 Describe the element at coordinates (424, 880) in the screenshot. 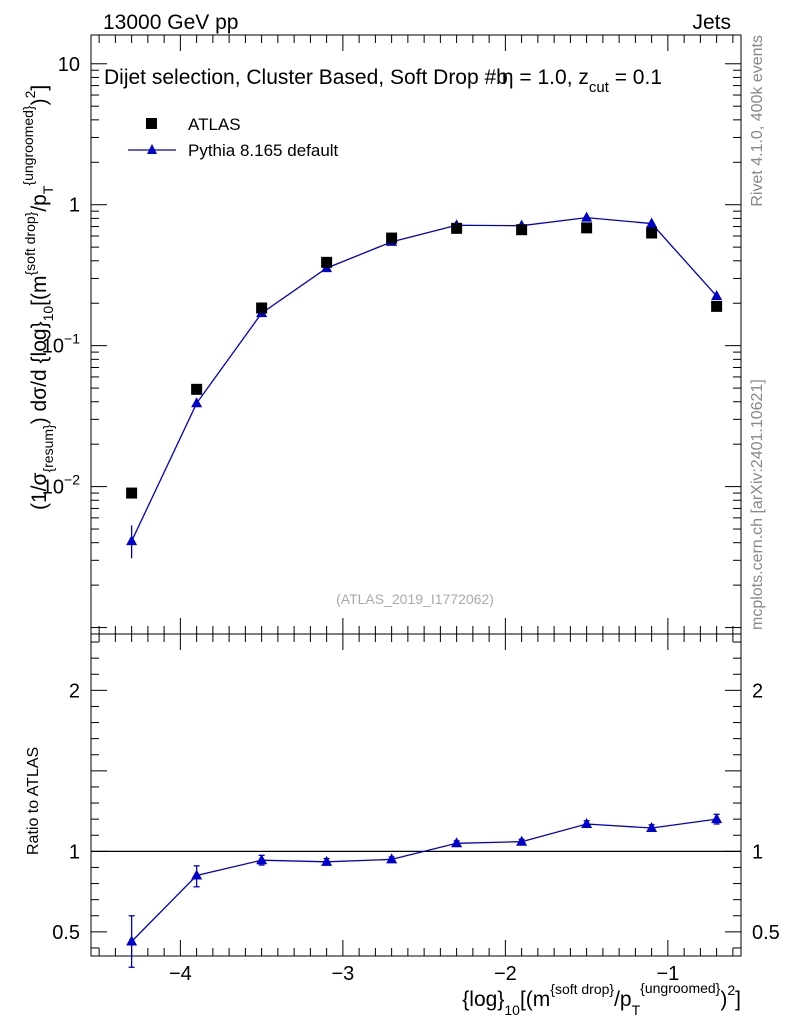

I see `ratio-series-line` at that location.